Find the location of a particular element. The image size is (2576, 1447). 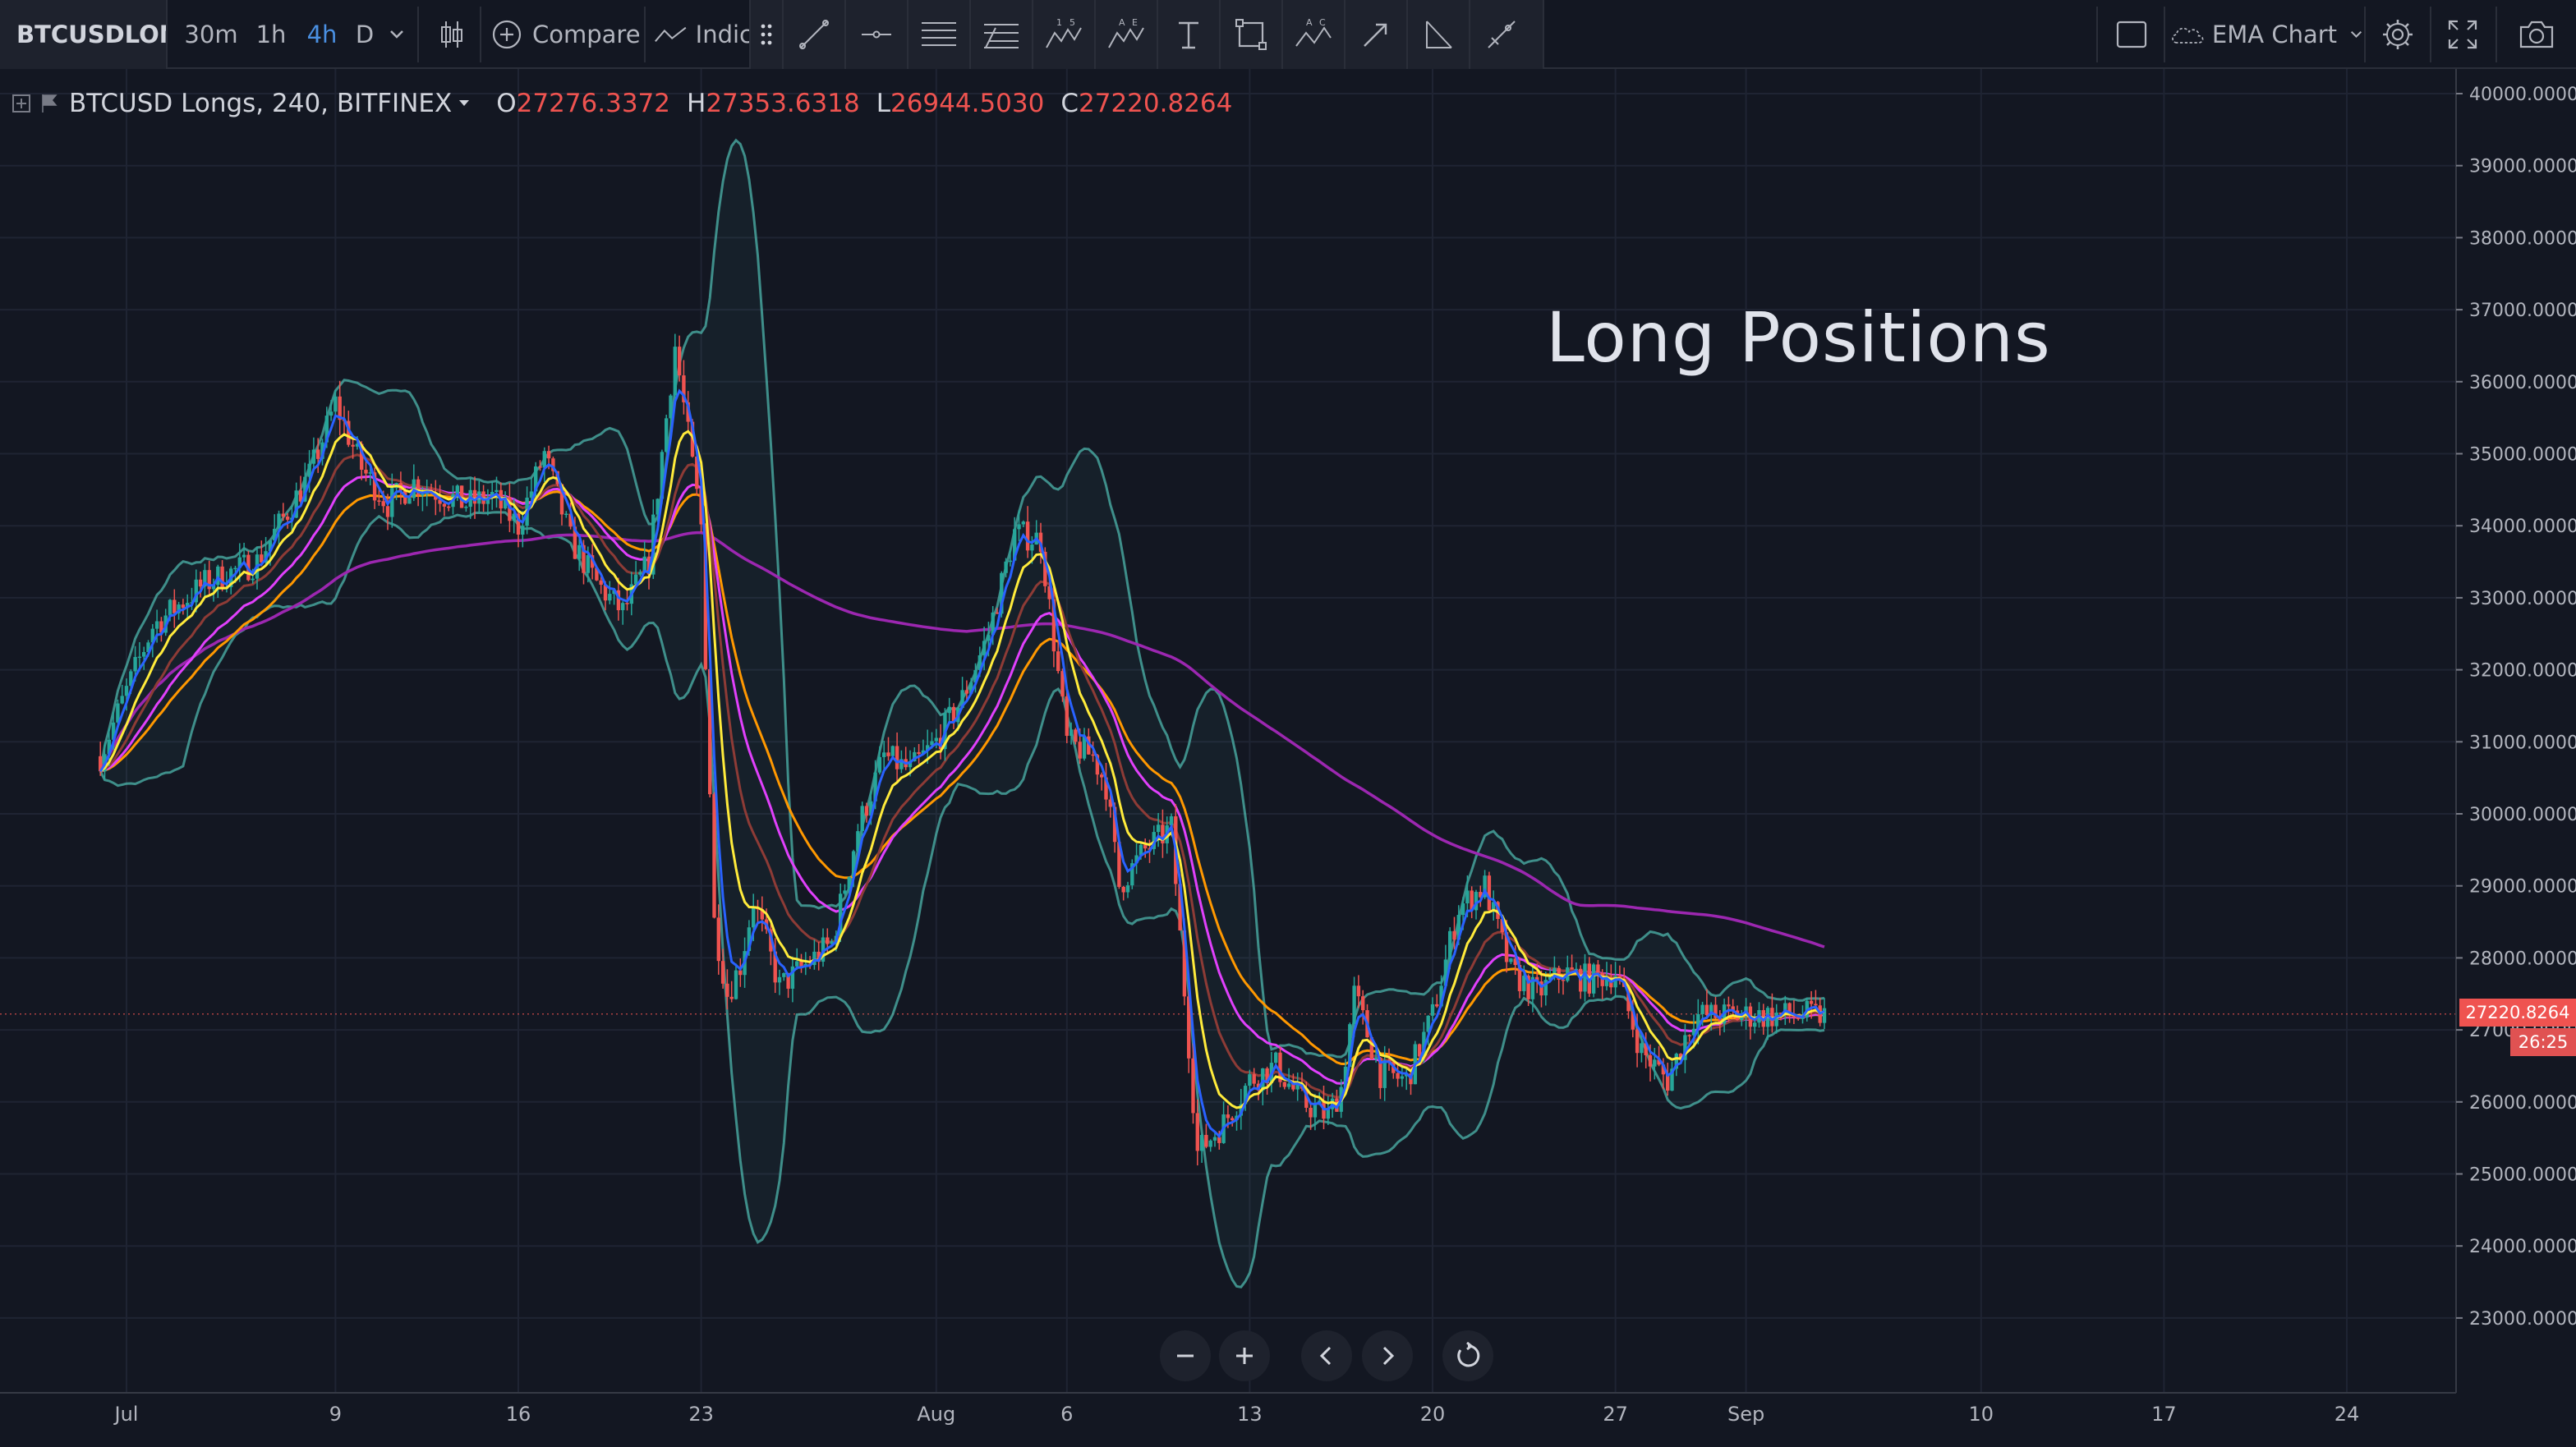

price-tick-label: 34000.0000 is located at coordinates (2522, 527).